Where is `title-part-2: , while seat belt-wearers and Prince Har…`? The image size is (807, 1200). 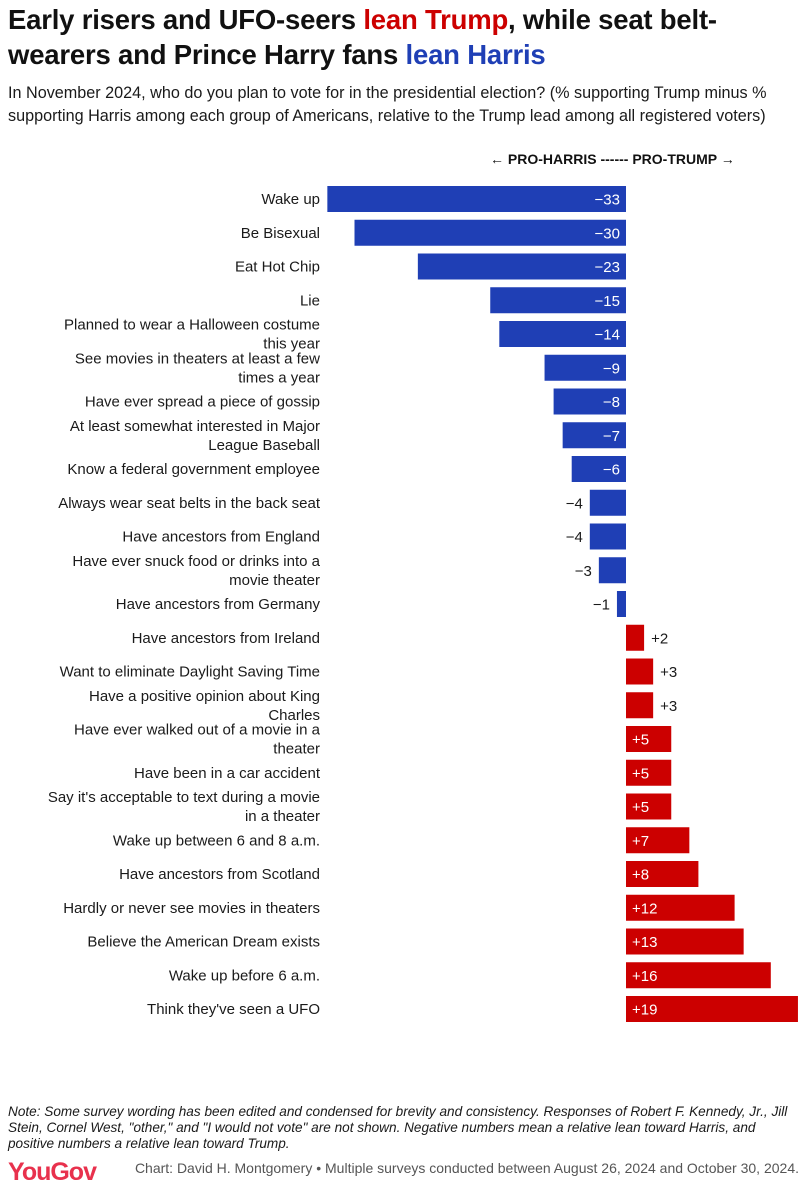 title-part-2: , while seat belt-wearers and Prince Har… is located at coordinates (362, 37).